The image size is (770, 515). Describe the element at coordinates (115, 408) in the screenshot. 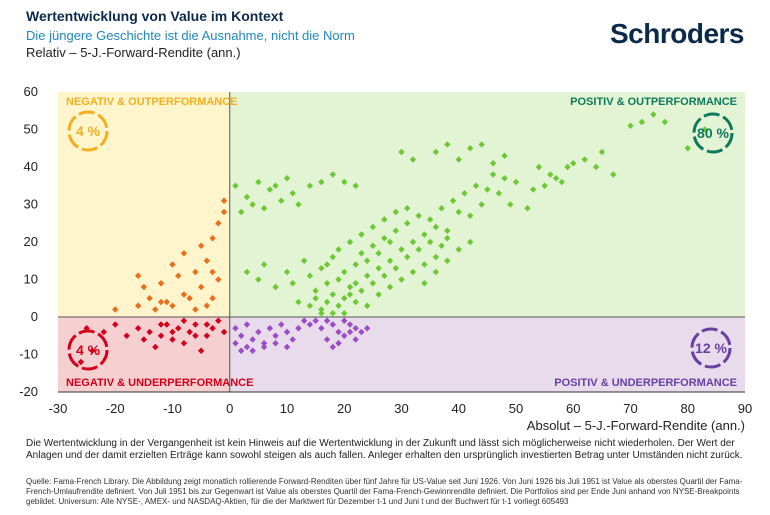

I see `x-tick-label: -20` at that location.